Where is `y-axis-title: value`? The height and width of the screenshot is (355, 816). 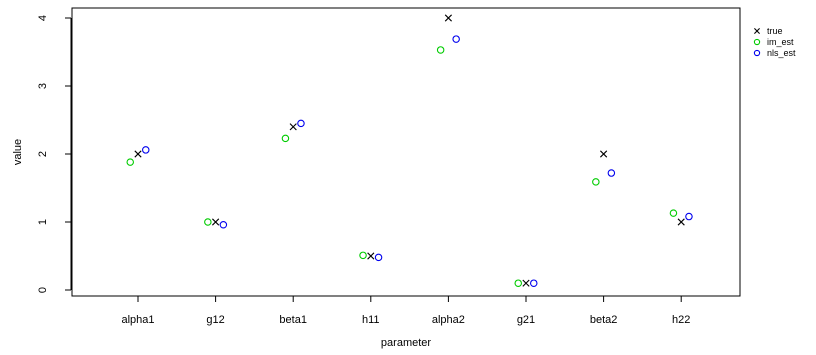
y-axis-title: value is located at coordinates (18, 152).